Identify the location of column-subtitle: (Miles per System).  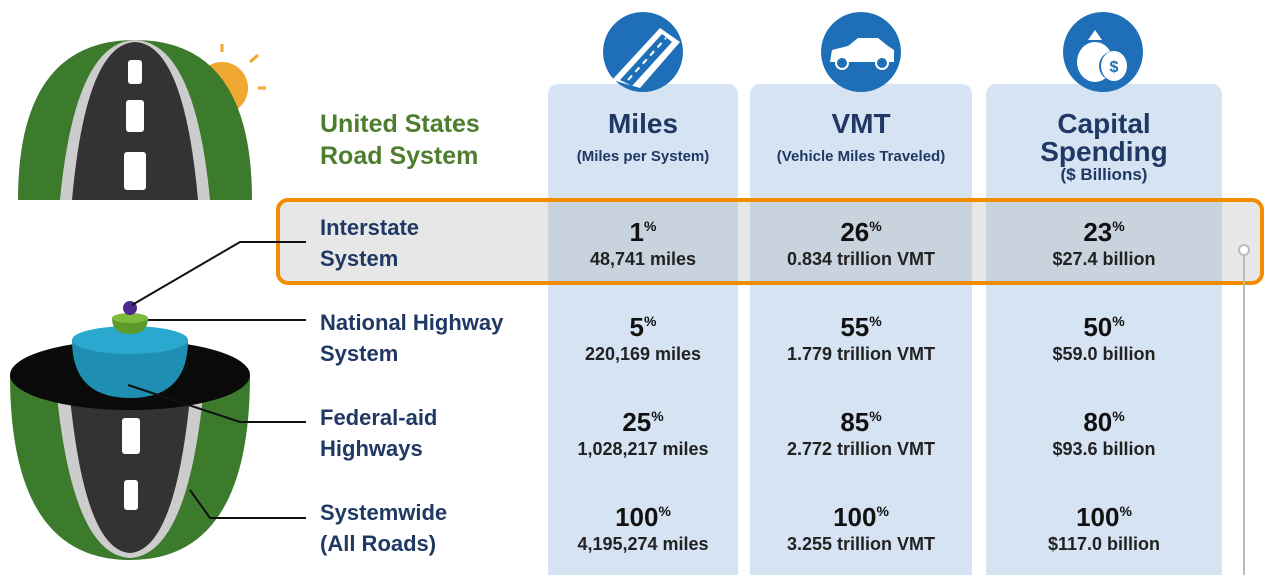
(643, 156).